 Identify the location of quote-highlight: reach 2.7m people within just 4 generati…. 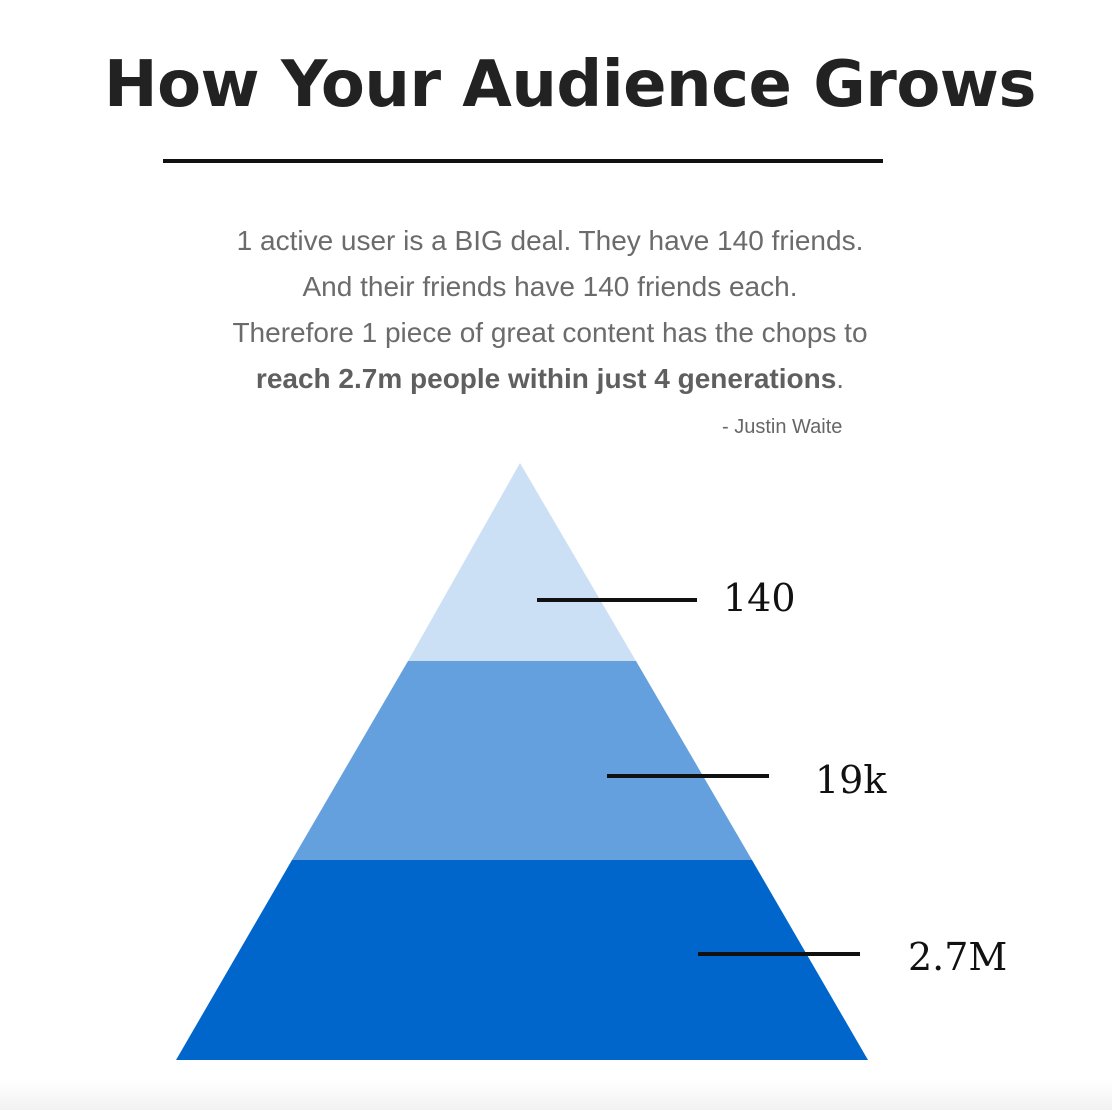
(546, 378).